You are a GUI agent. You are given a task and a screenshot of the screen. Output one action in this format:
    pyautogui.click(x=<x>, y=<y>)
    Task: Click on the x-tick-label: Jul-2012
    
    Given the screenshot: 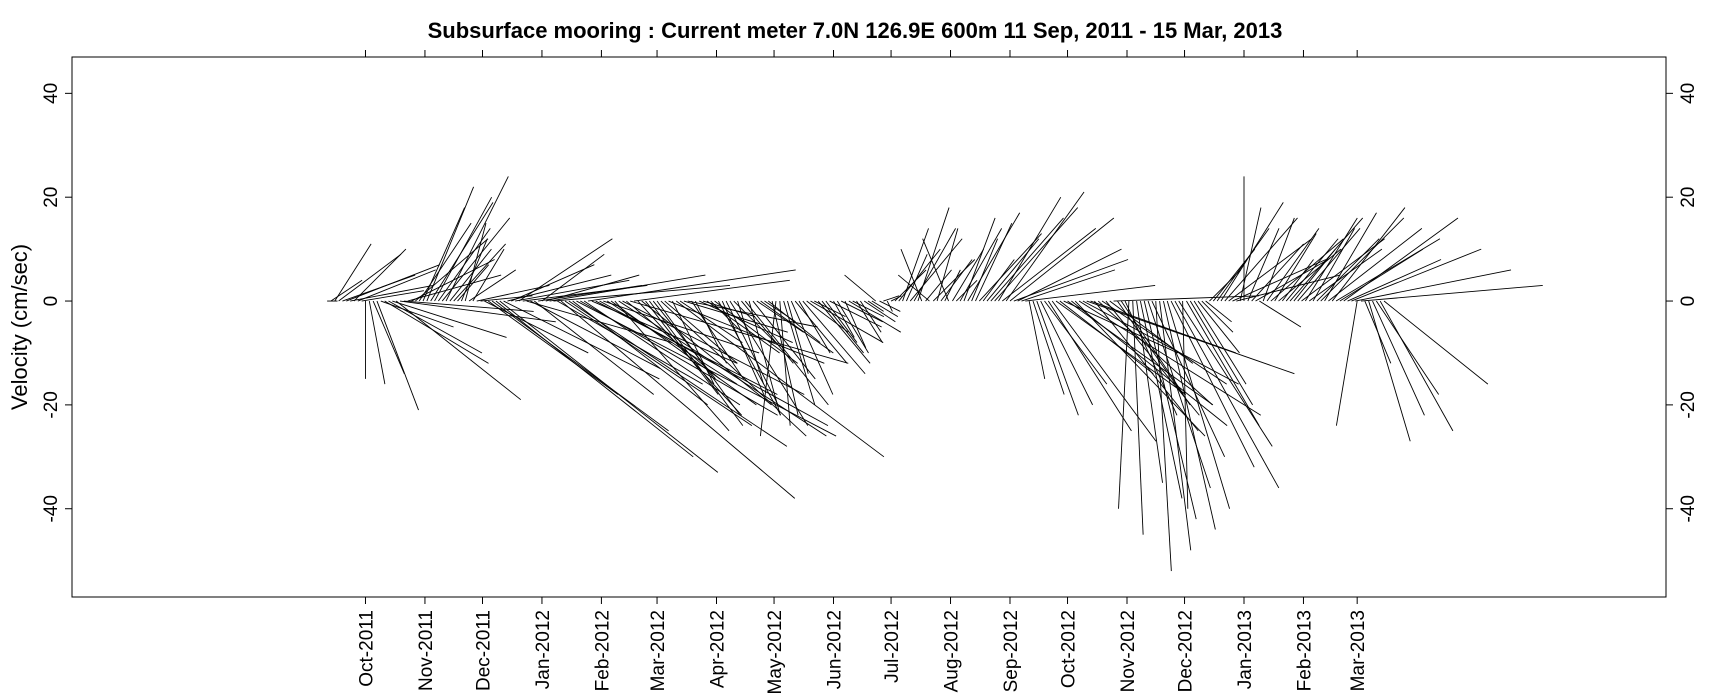 What is the action you would take?
    pyautogui.click(x=892, y=646)
    